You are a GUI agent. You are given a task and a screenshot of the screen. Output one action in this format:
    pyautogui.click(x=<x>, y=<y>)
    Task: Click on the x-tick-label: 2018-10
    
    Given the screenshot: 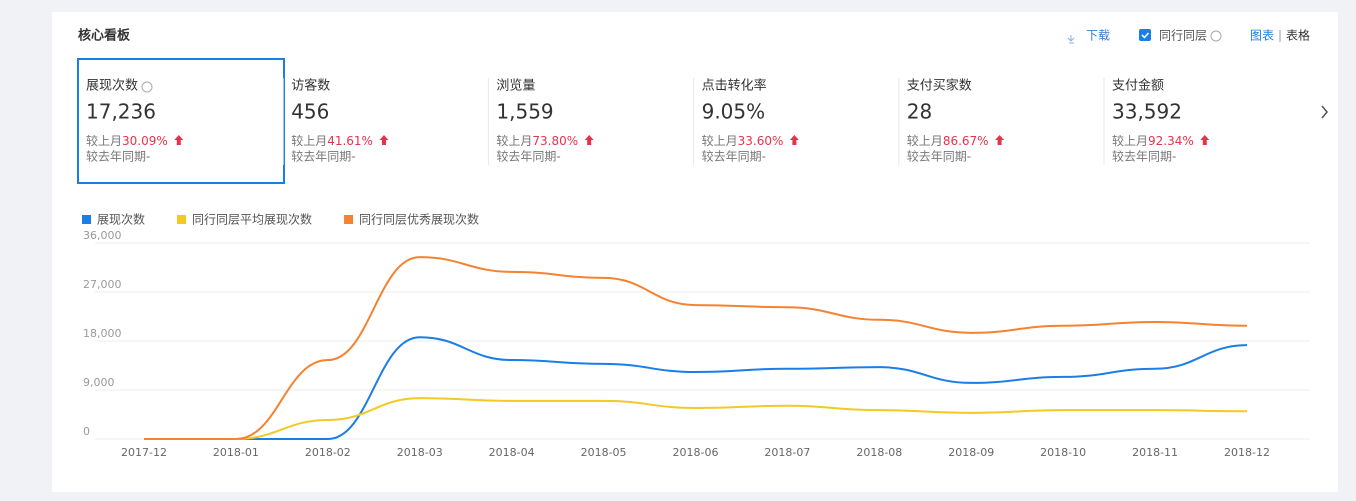 What is the action you would take?
    pyautogui.click(x=1063, y=452)
    